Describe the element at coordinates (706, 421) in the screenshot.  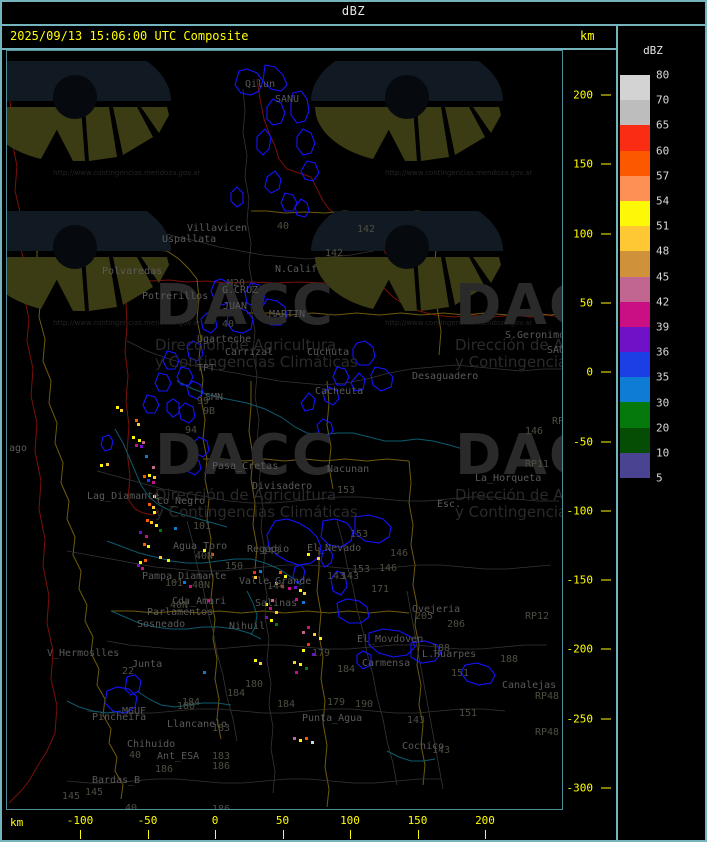
I see `window-right-border` at that location.